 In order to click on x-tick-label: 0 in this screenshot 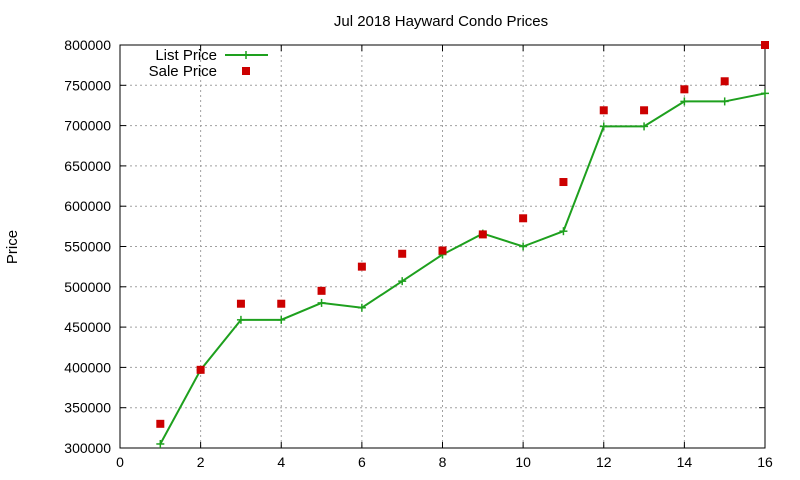, I will do `click(120, 462)`.